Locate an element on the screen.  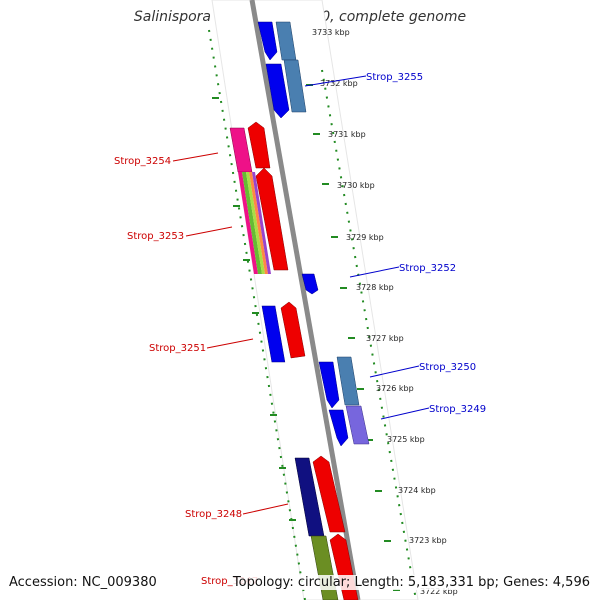
kbp-label-3727: 3727 kbp is located at coordinates (385, 338).